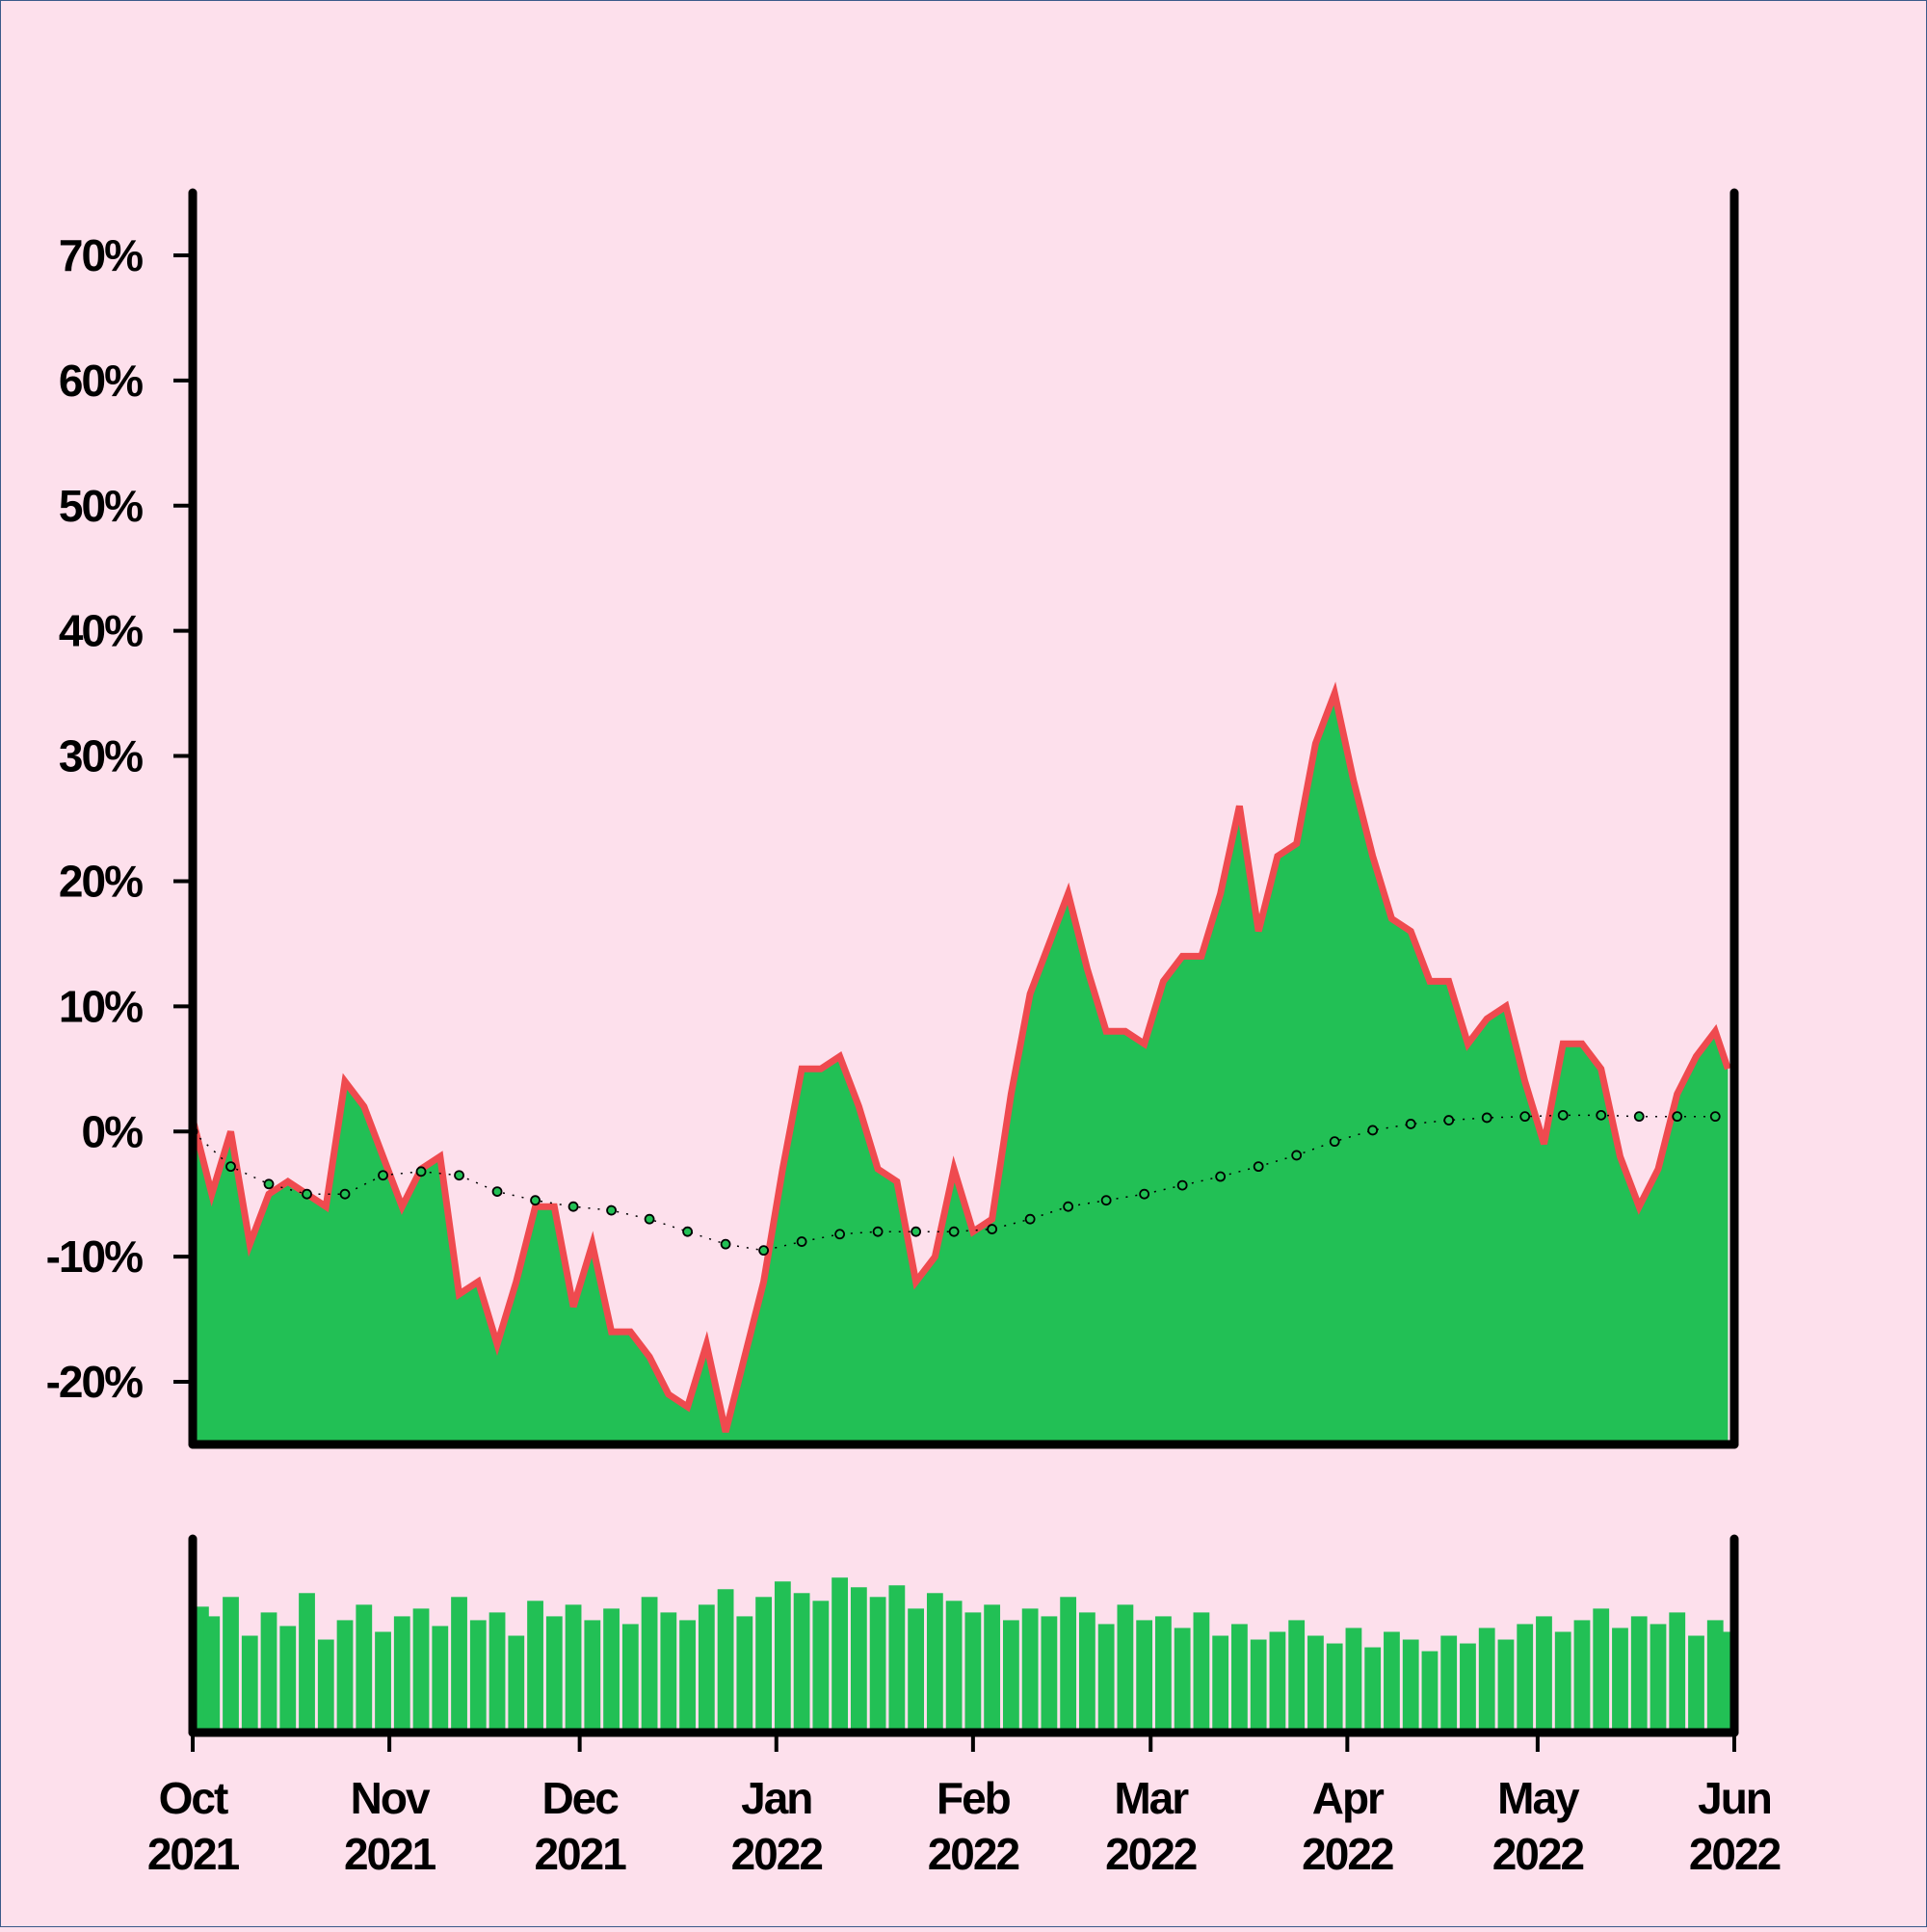  I want to click on y-tick-label: 20%, so click(101, 881).